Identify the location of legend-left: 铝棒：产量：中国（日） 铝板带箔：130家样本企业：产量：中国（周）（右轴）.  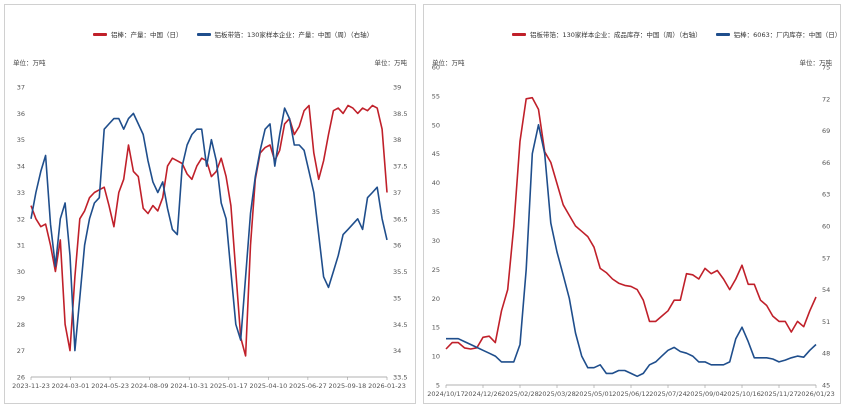
(233, 34).